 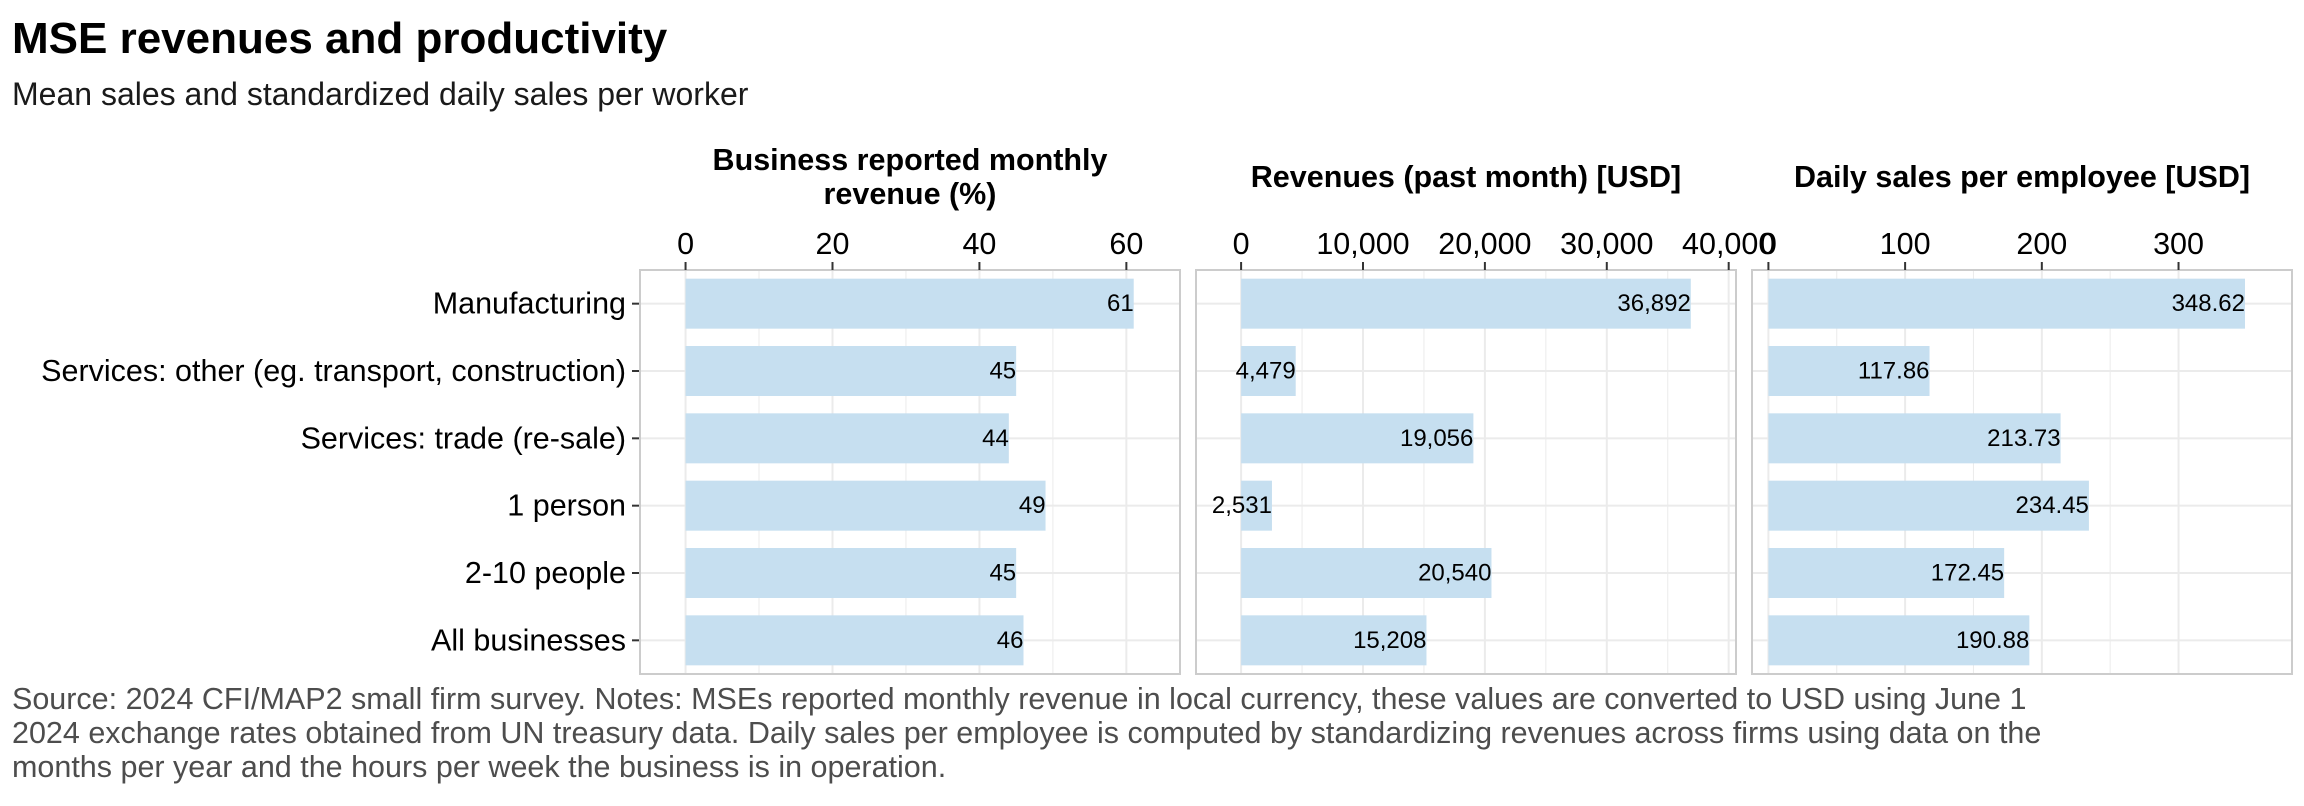 What do you see at coordinates (995, 438) in the screenshot?
I see `bar-value-label: 44` at bounding box center [995, 438].